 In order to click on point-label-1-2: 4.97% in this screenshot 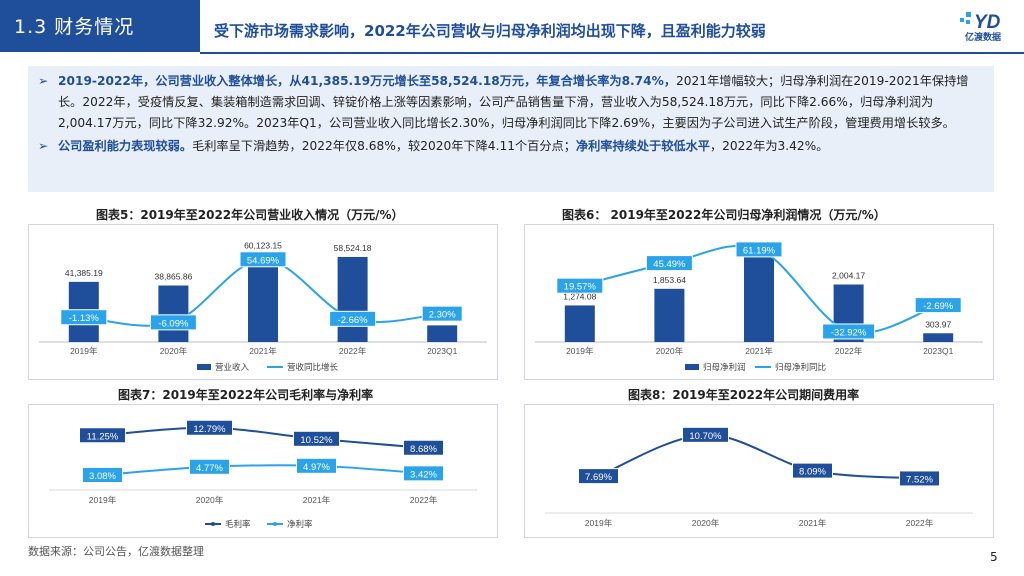, I will do `click(316, 467)`.